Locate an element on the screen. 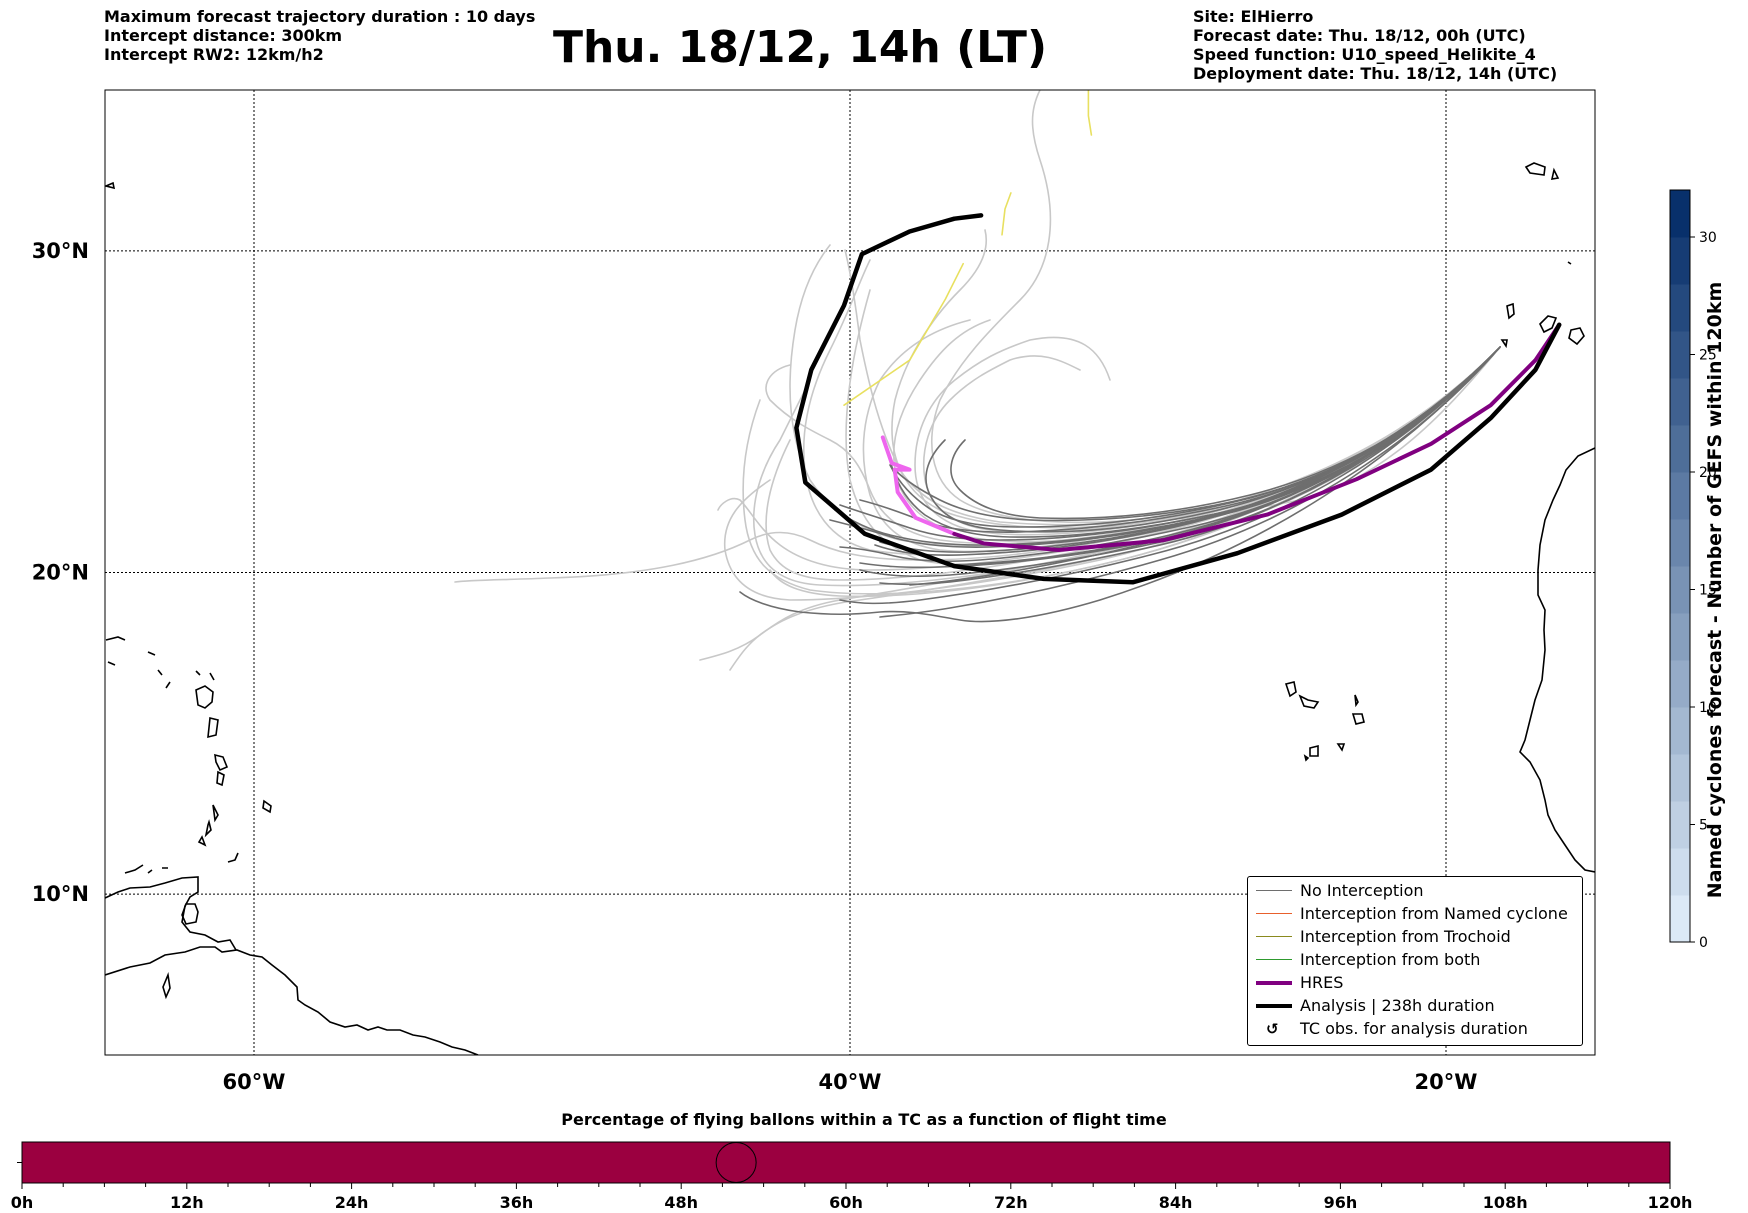 The height and width of the screenshot is (1213, 1748). bar-tick-label: 60h is located at coordinates (846, 1202).